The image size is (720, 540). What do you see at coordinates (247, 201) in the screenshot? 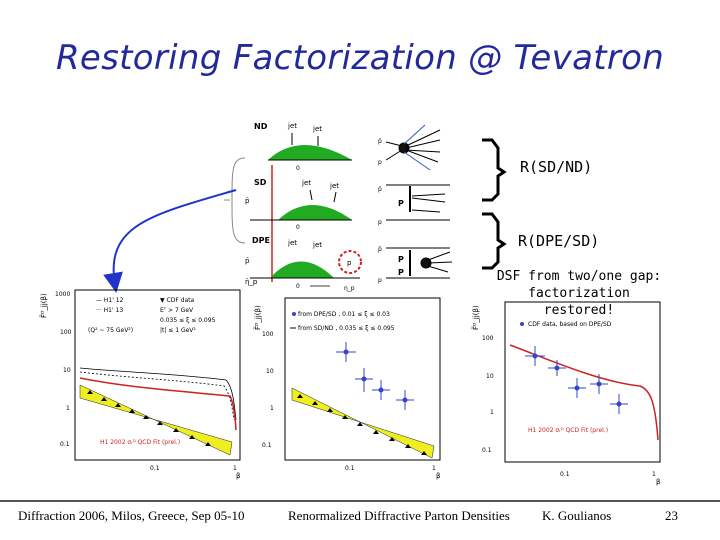
I see `sd-pbar: p̄` at bounding box center [247, 201].